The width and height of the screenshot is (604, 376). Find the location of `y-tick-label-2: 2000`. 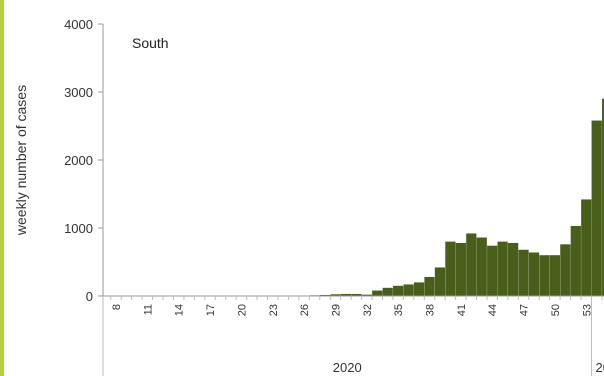

y-tick-label-2: 2000 is located at coordinates (78, 160).